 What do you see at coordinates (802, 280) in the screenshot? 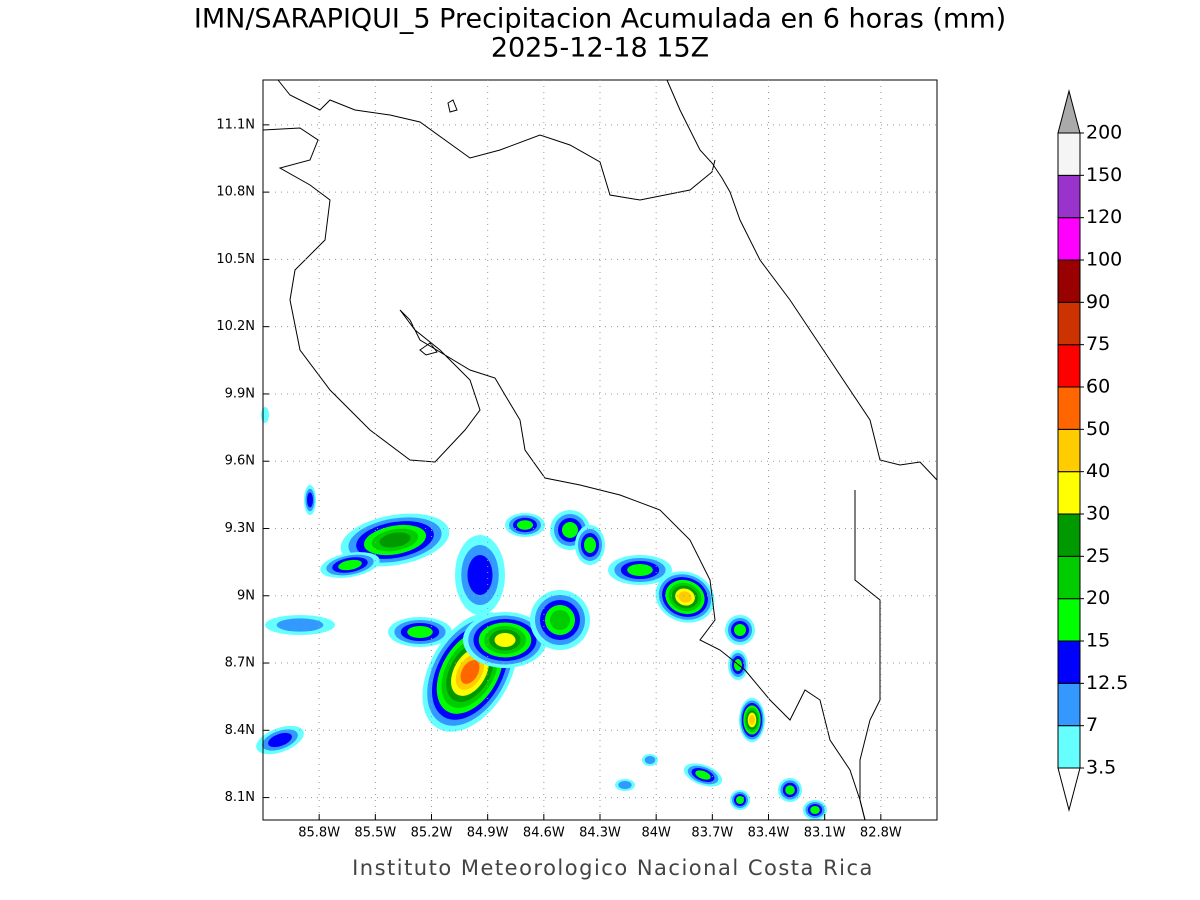
I see `caribbean-coast` at bounding box center [802, 280].